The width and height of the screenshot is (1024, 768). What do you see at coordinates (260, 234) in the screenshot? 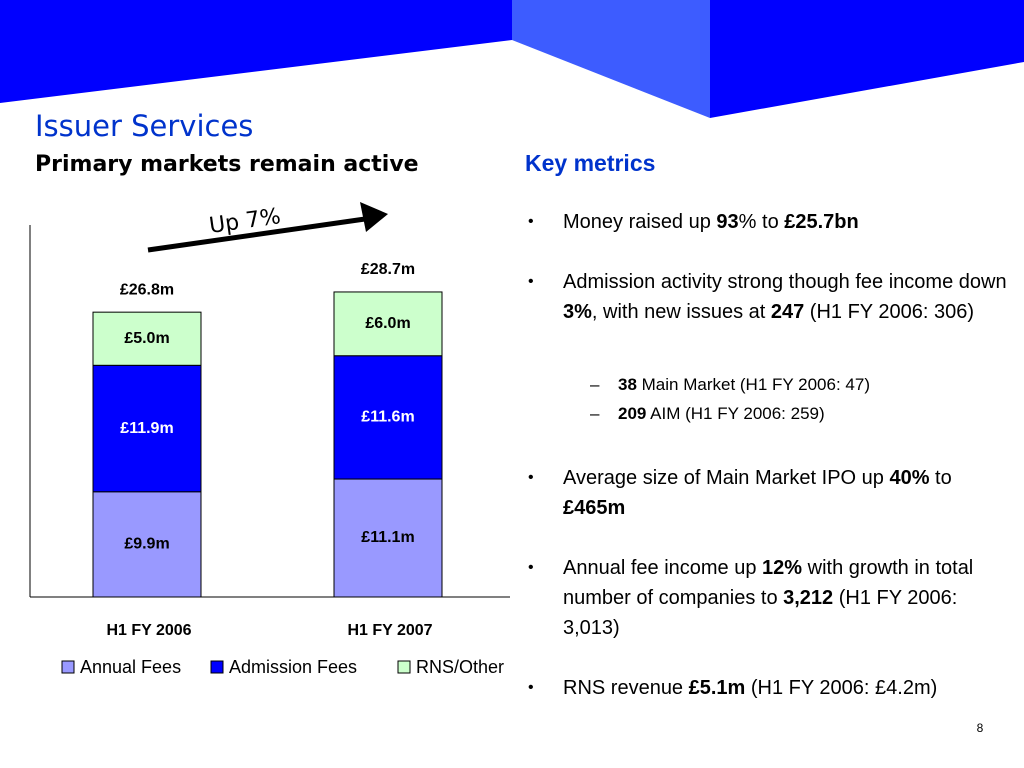
I see `growth-arrow` at bounding box center [260, 234].